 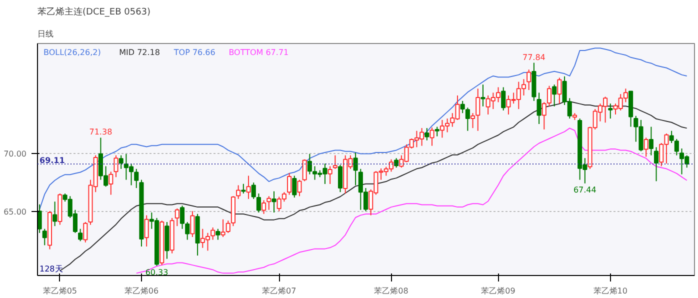 What do you see at coordinates (53, 161) in the screenshot?
I see `ref-line-label: 69.11` at bounding box center [53, 161].